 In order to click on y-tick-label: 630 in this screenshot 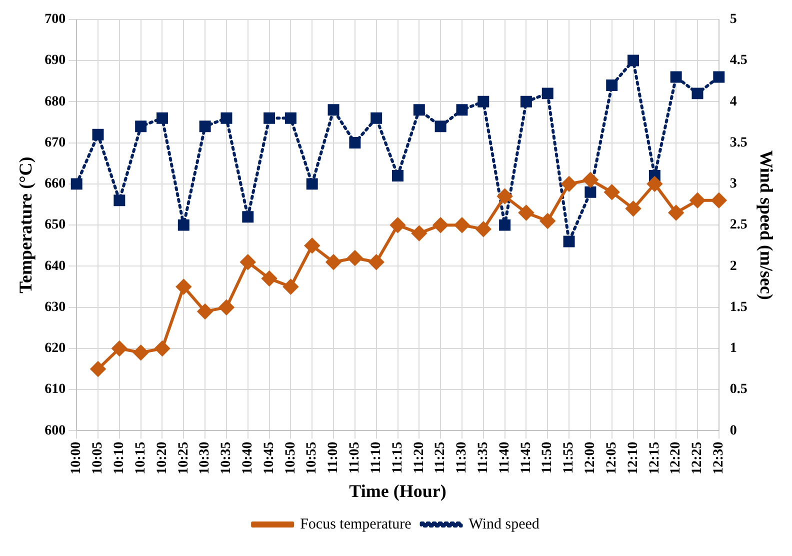, I will do `click(55, 307)`.